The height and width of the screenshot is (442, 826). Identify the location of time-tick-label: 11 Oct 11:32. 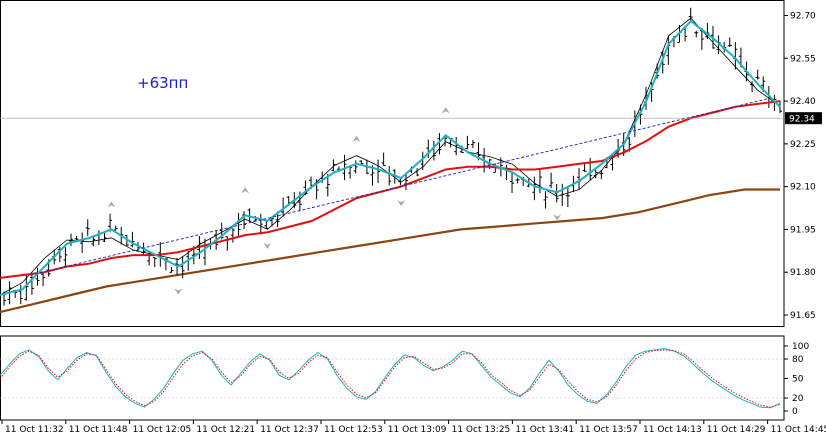
(34, 430).